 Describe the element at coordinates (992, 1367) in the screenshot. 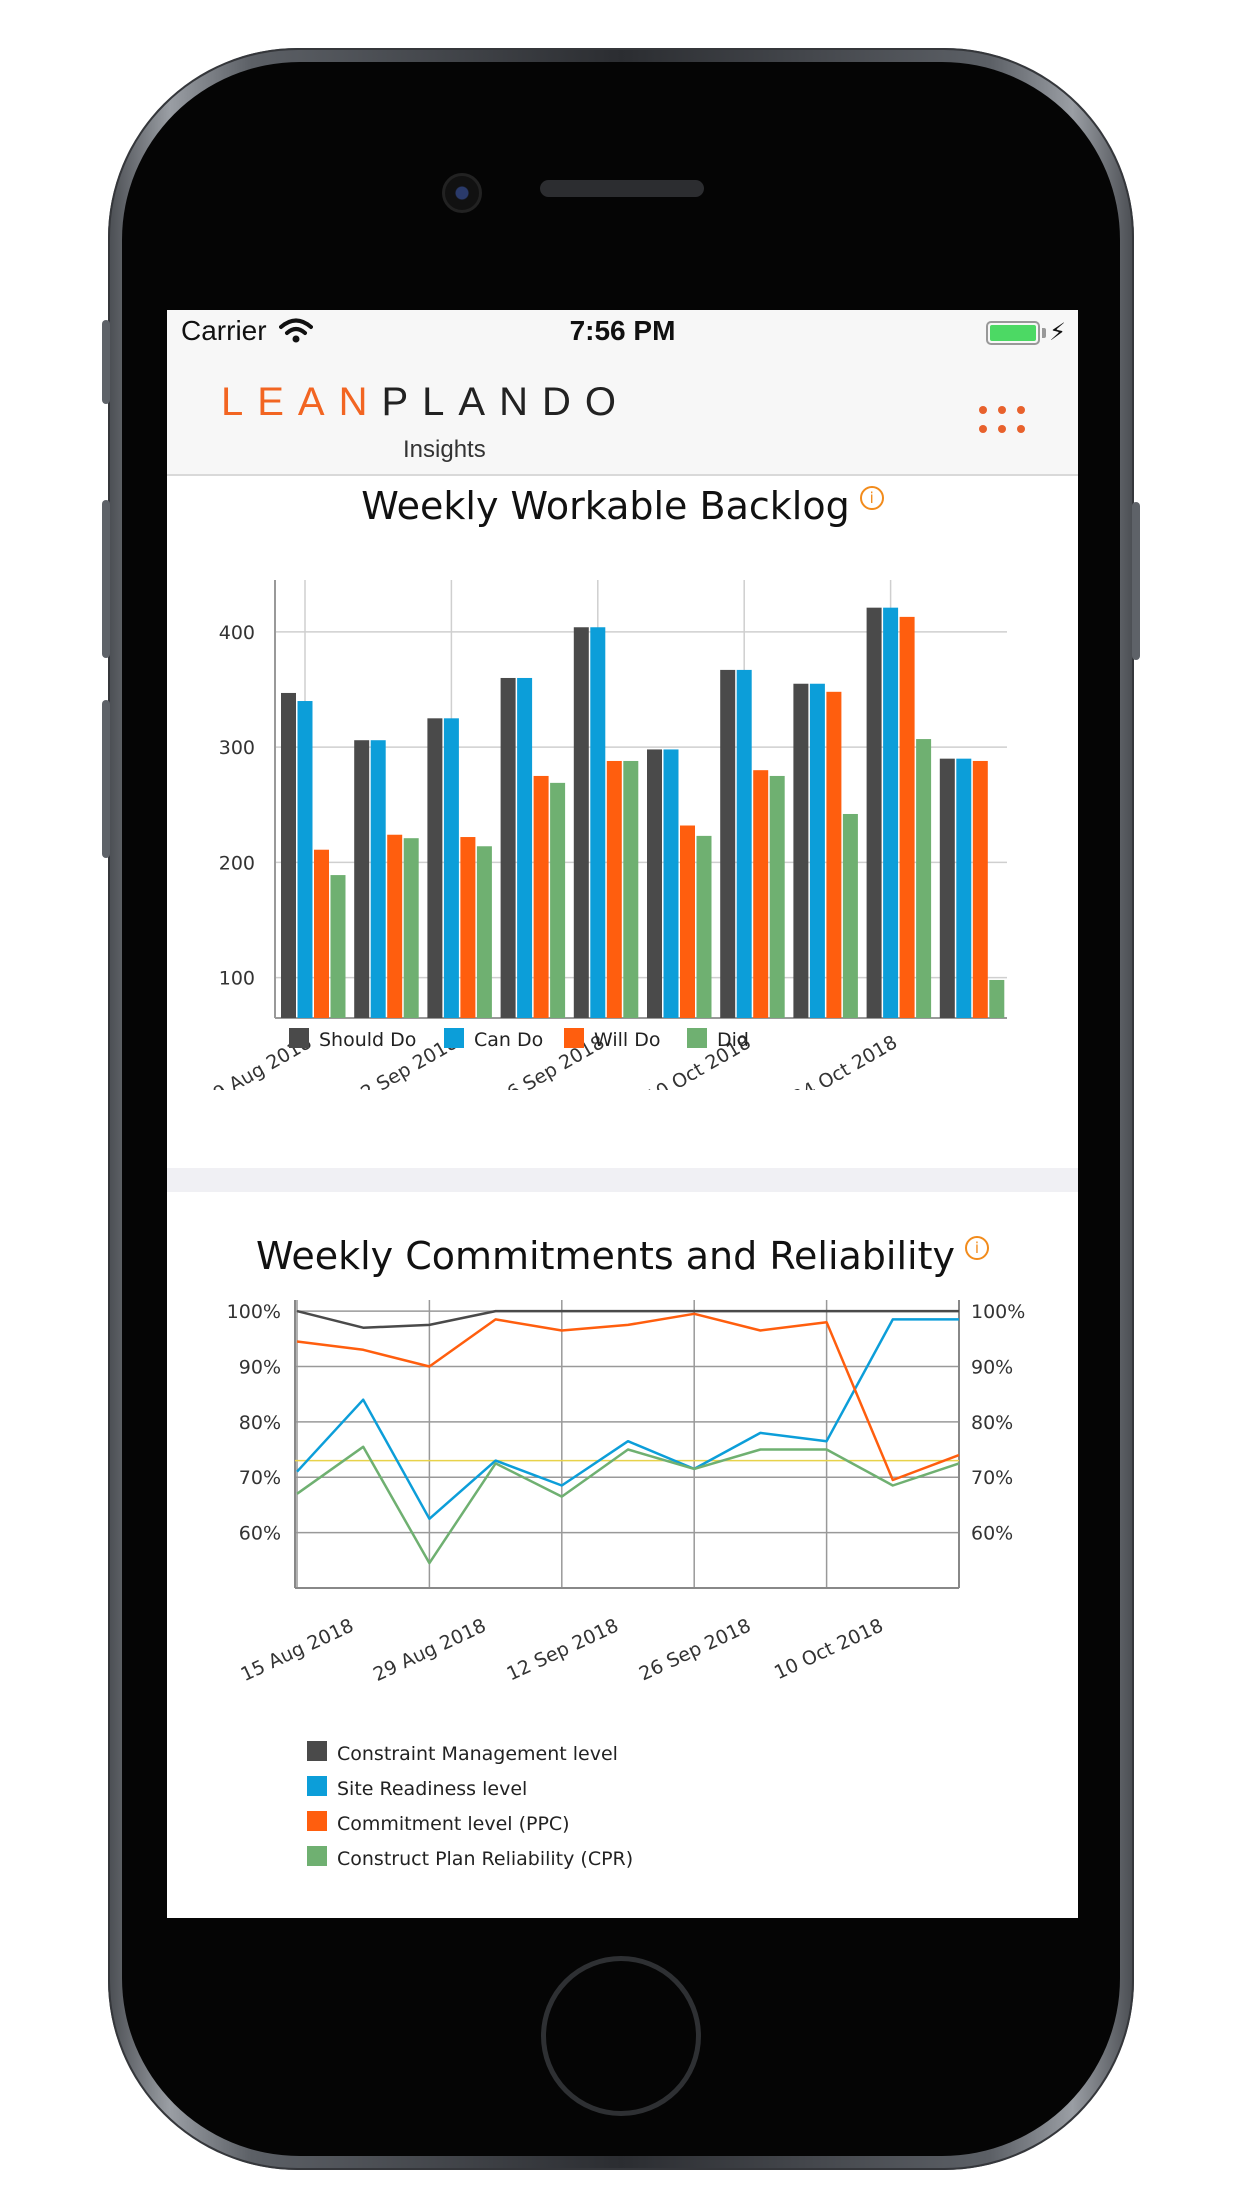

I see `y-tick-label-right: 90%` at that location.